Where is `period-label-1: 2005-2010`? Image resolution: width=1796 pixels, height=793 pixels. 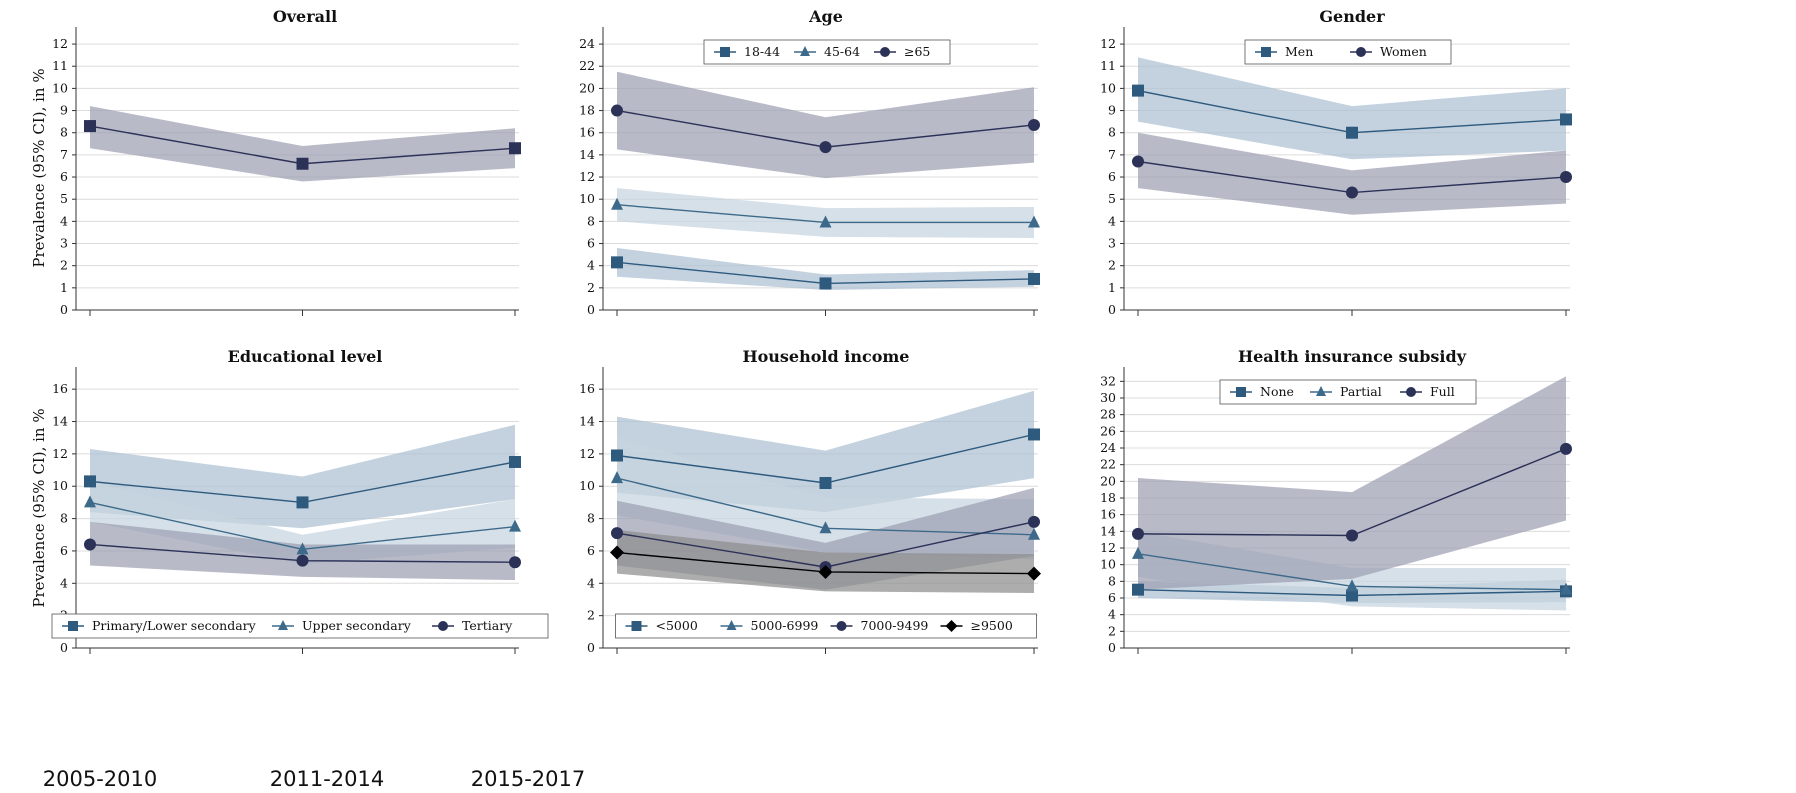 period-label-1: 2005-2010 is located at coordinates (100, 779).